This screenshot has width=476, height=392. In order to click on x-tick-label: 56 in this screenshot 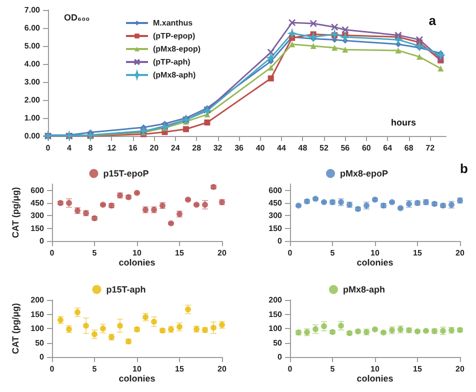, I will do `click(345, 148)`.